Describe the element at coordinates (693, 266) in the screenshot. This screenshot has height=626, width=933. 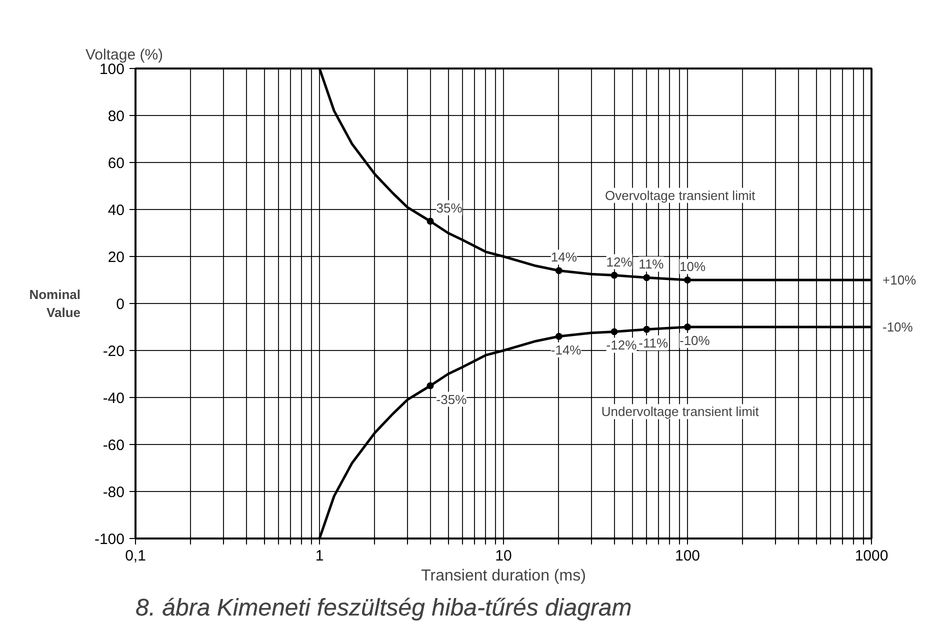
I see `annotation: 10%` at that location.